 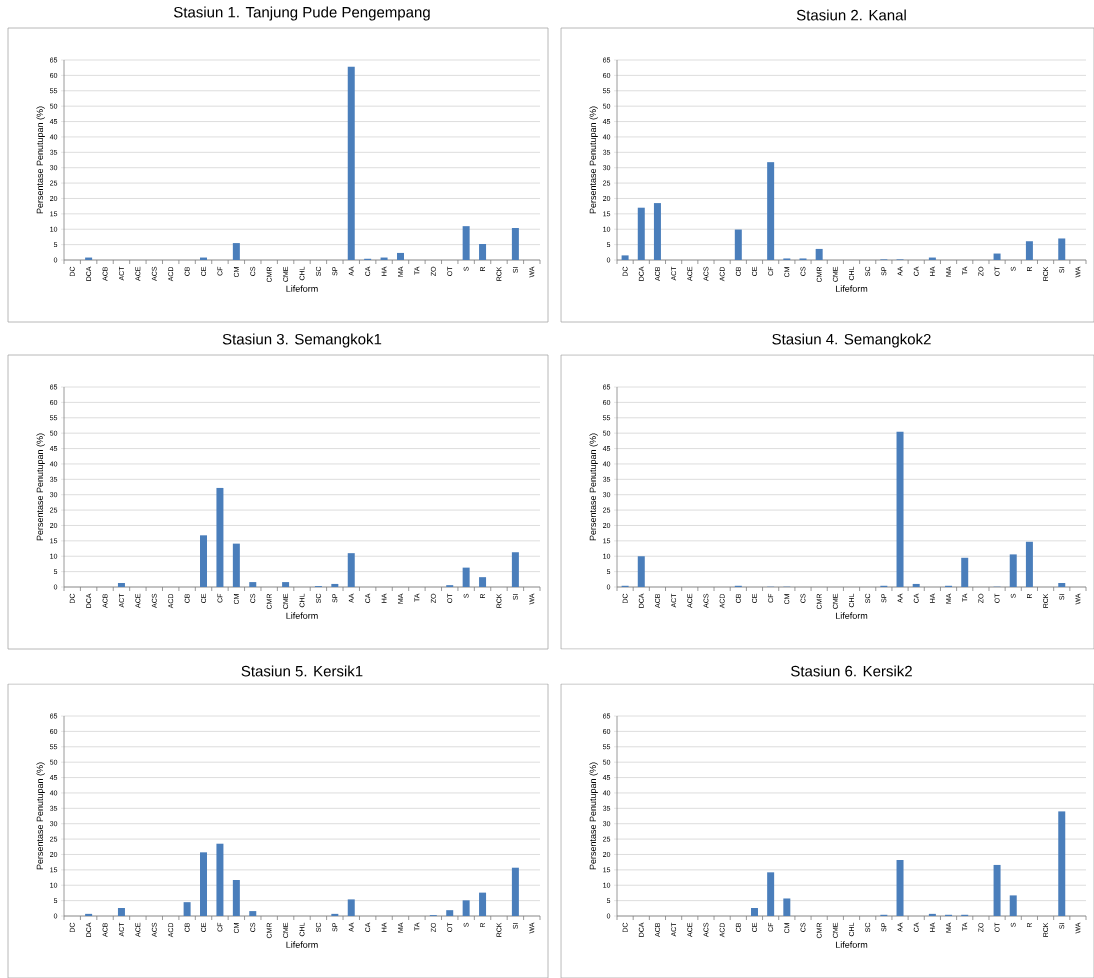 What do you see at coordinates (851, 671) in the screenshot?
I see `chart-title: Stasiun 6. Kersik2` at bounding box center [851, 671].